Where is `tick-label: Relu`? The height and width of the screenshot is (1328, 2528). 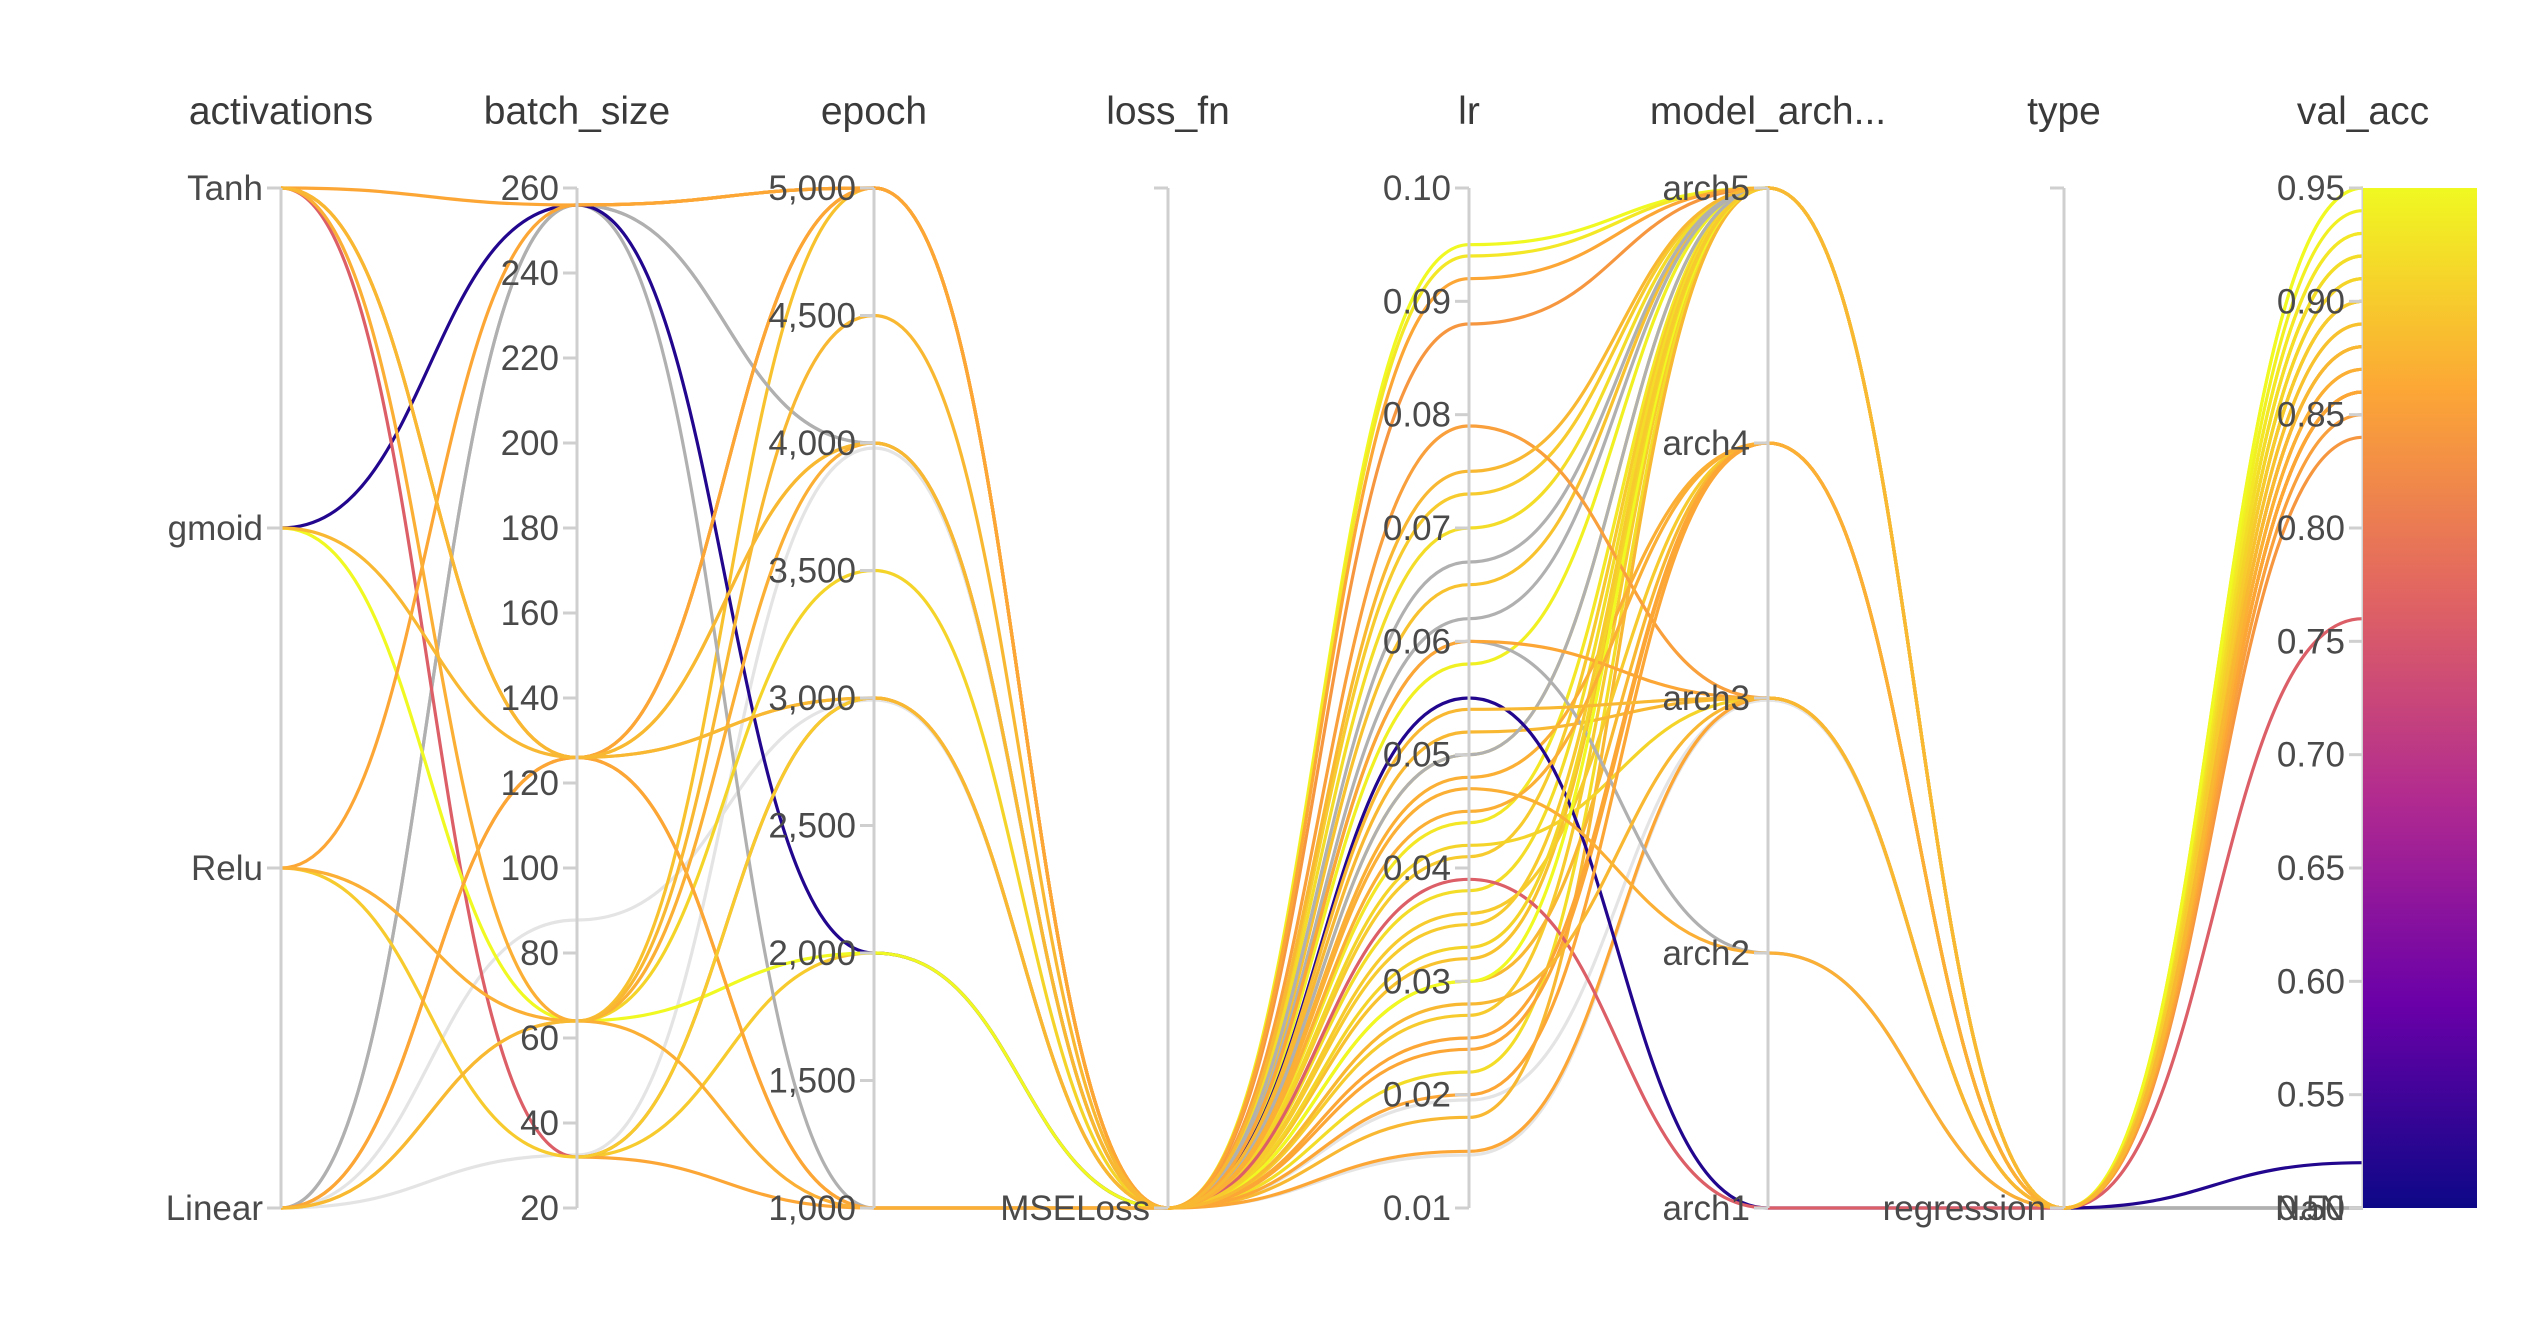 tick-label: Relu is located at coordinates (227, 868).